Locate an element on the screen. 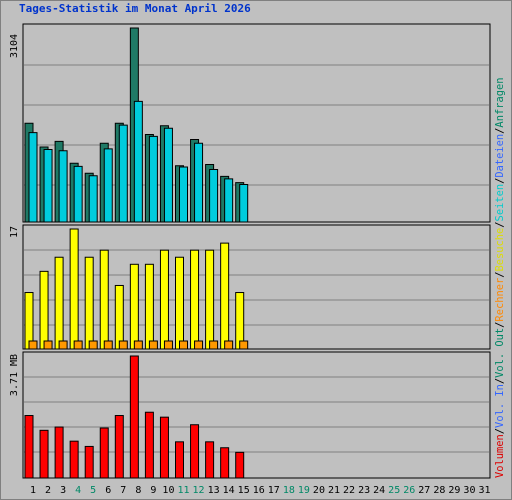 The image size is (512, 500). y-max-label: 3.71 MB is located at coordinates (14, 375).